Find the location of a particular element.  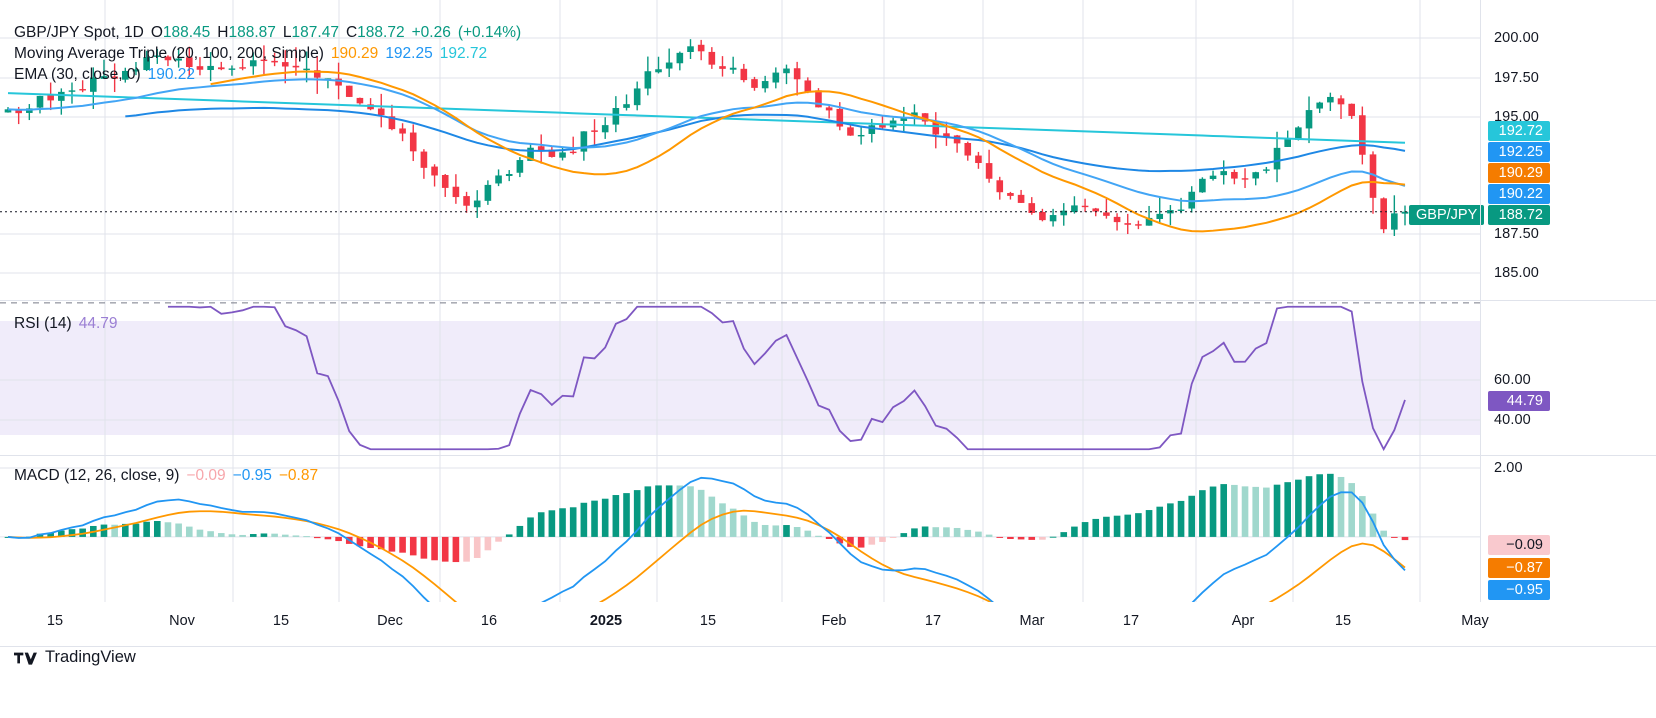

rsi-value-badge: 44.79 is located at coordinates (1519, 401).